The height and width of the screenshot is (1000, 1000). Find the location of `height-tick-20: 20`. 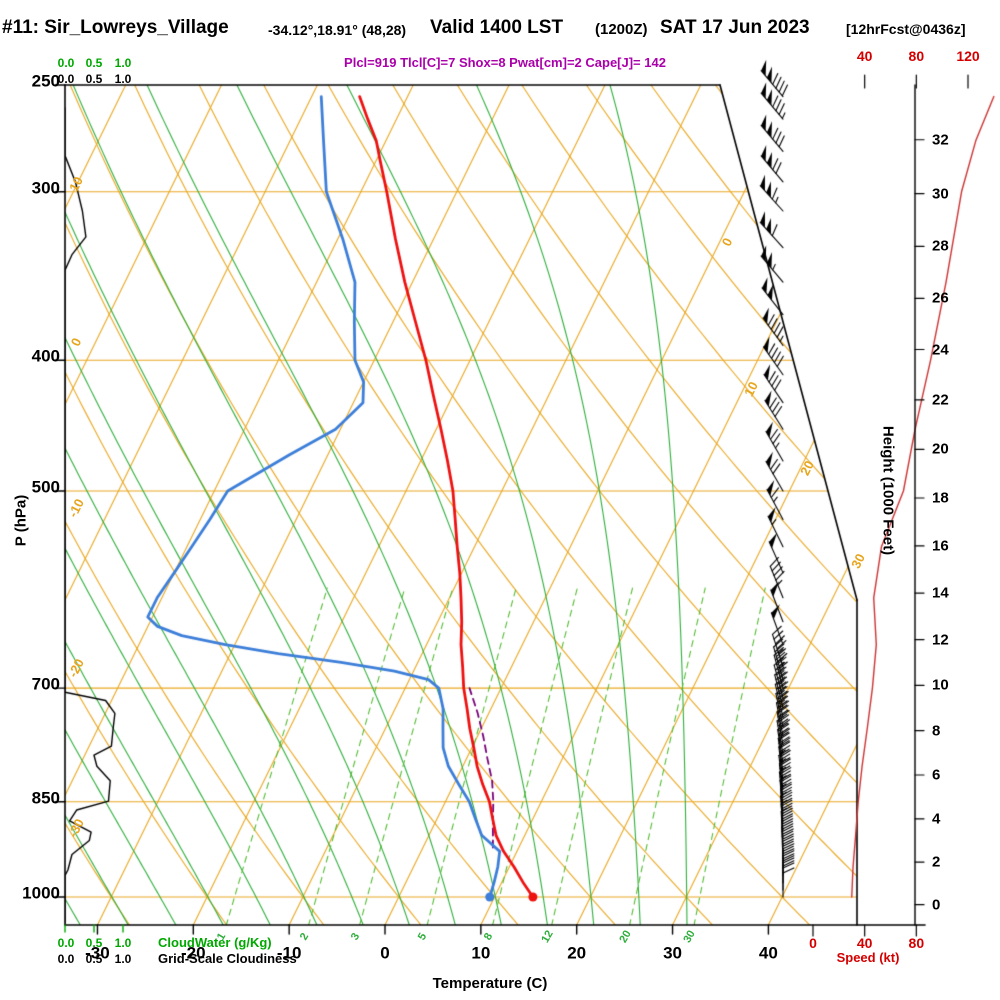

height-tick-20: 20 is located at coordinates (940, 449).